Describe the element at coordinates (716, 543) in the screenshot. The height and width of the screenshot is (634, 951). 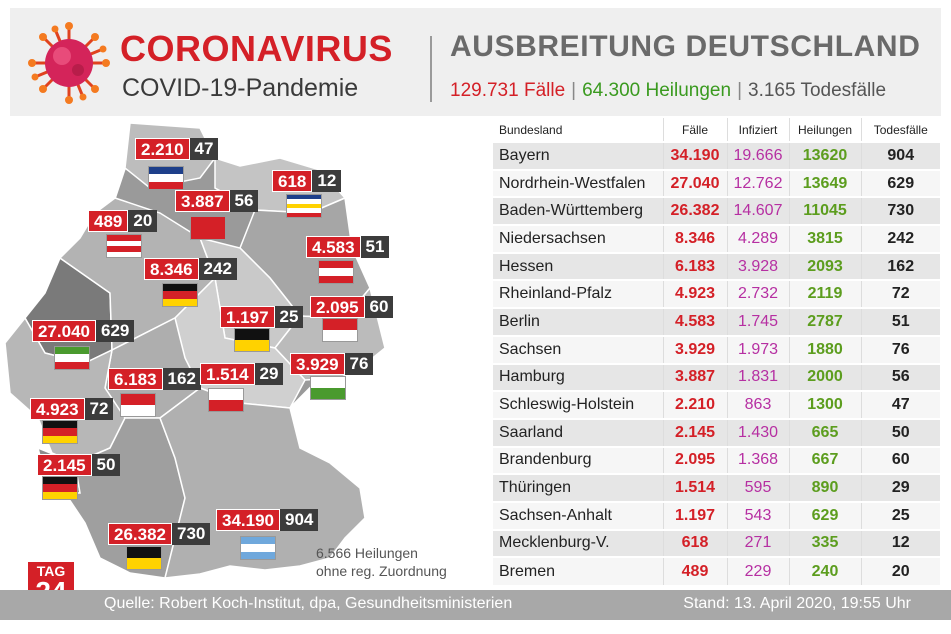
I see `table-row: Mecklenburg-V. 618 271 335 12` at that location.